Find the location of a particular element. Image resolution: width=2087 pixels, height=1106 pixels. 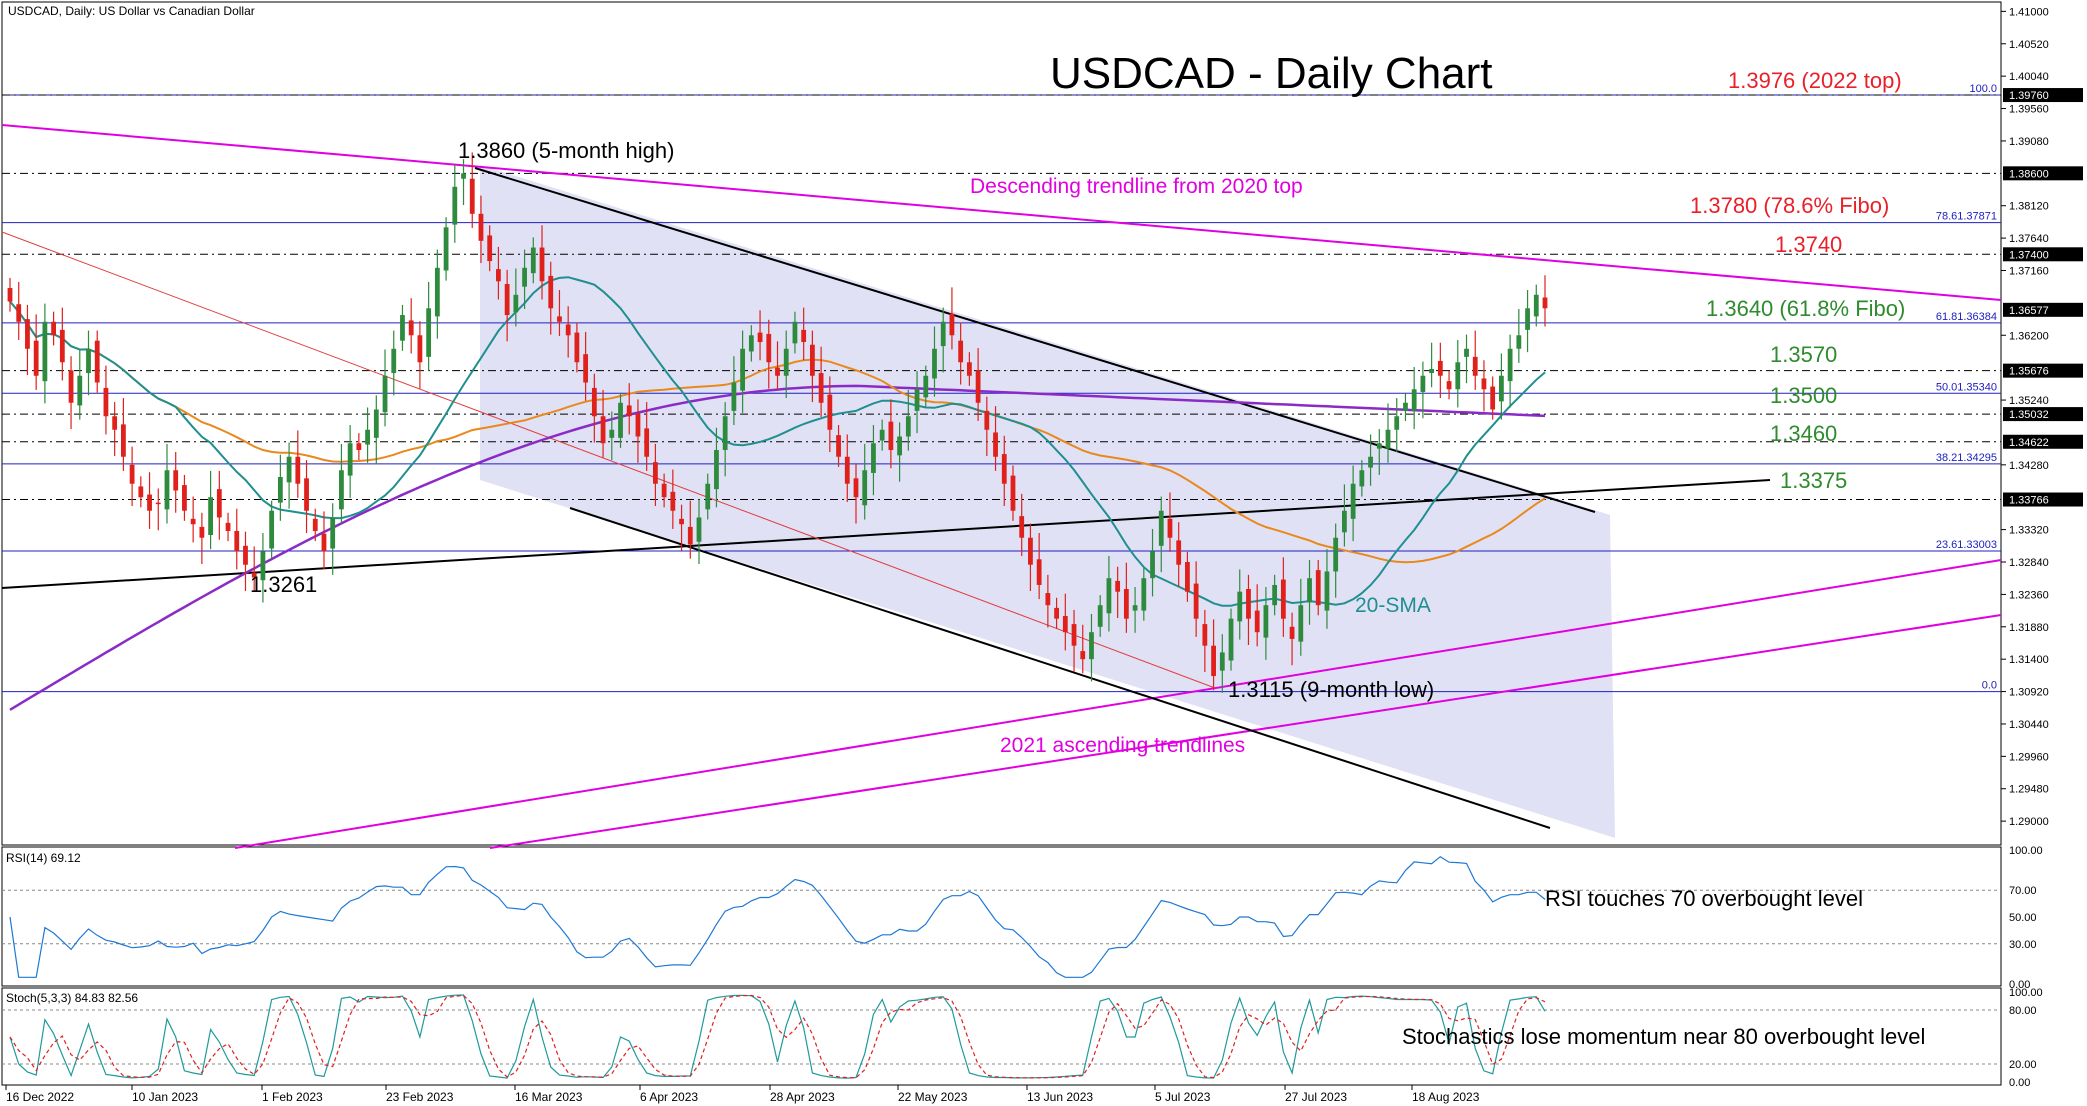

date-tick: 10 Jan 2023 is located at coordinates (165, 1097).